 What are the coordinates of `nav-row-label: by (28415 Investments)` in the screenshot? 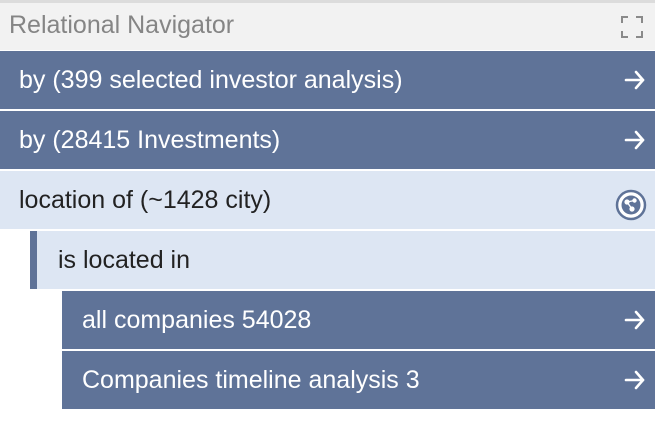 It's located at (150, 140).